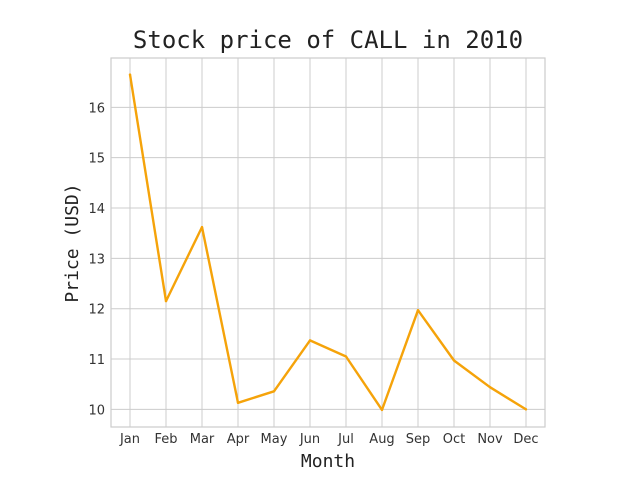 Image resolution: width=640 pixels, height=480 pixels. Describe the element at coordinates (525, 439) in the screenshot. I see `x-tick-label: Dec` at that location.